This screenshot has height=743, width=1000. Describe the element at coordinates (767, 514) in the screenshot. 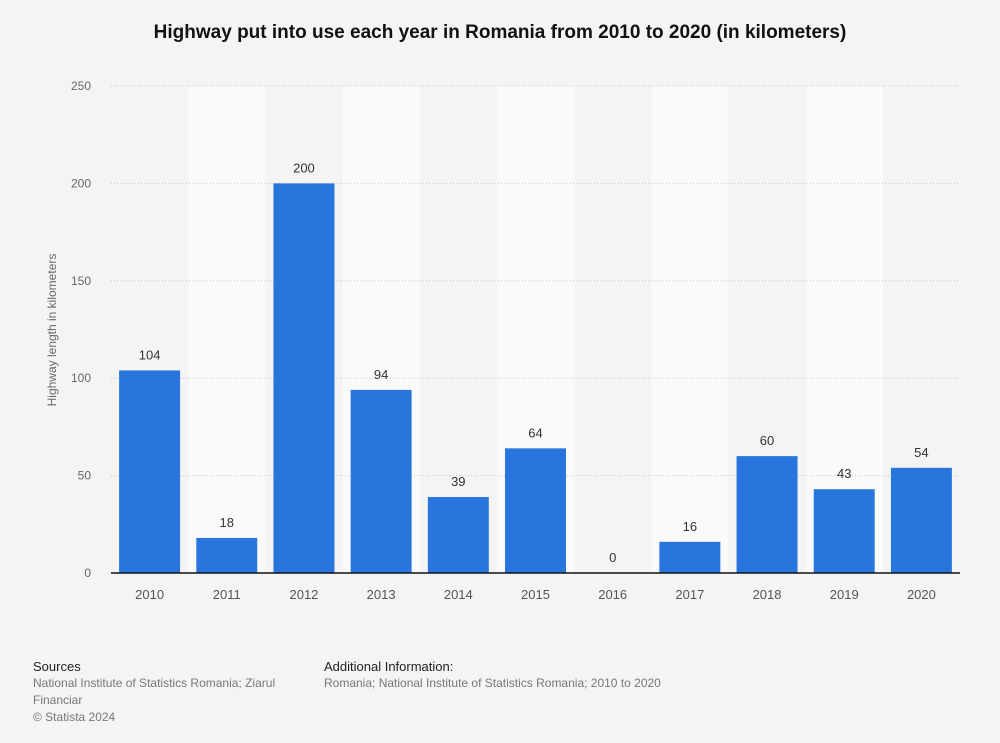

I see `bar-2018` at that location.